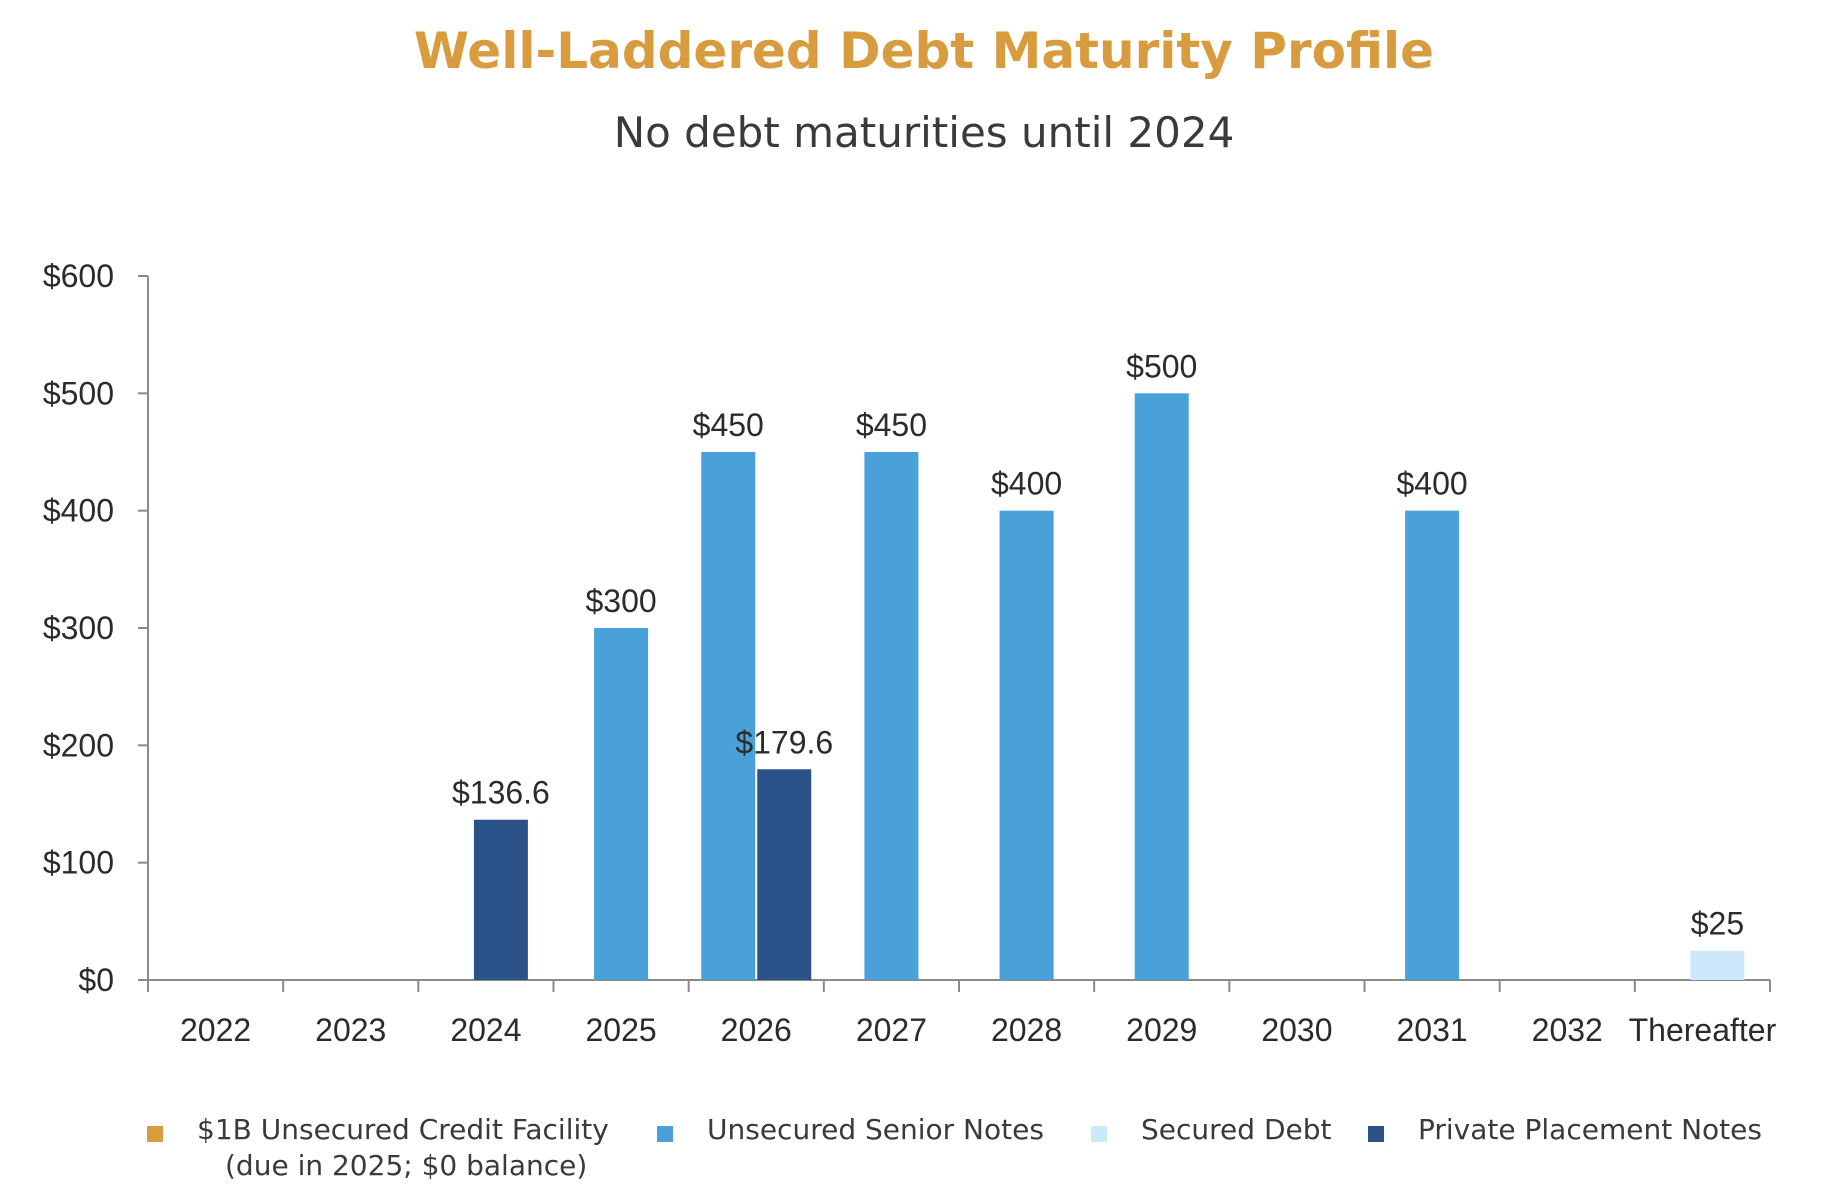 Image resolution: width=1848 pixels, height=1198 pixels. What do you see at coordinates (485, 1030) in the screenshot?
I see `x-tick-label: 2024` at bounding box center [485, 1030].